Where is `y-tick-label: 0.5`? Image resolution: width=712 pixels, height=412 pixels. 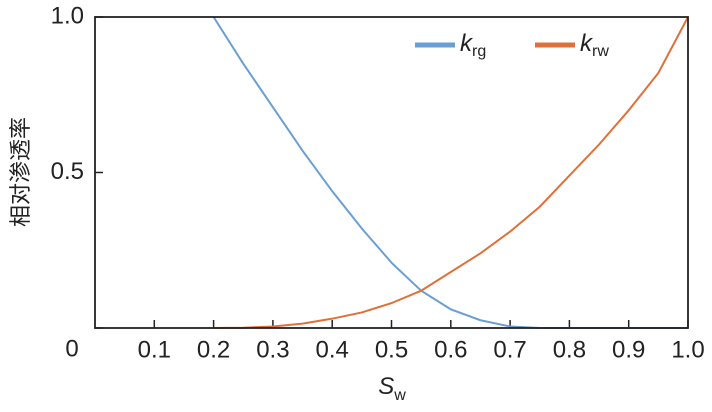
y-tick-label: 0.5 is located at coordinates (67, 171).